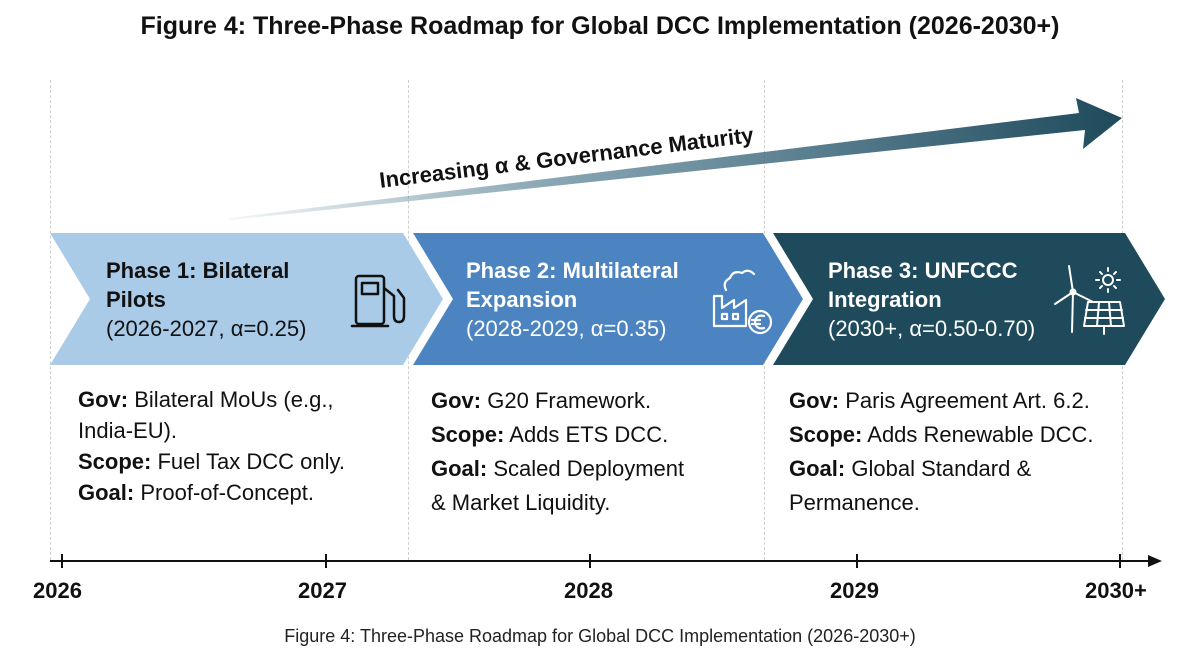 This screenshot has width=1200, height=670. Describe the element at coordinates (854, 502) in the screenshot. I see `phase-3-goal-cont: Permanence.` at that location.